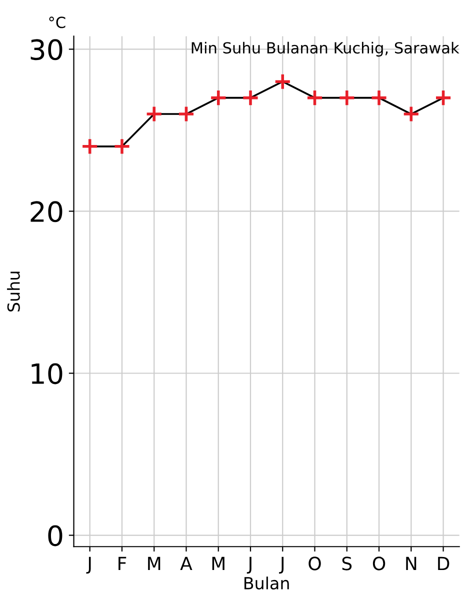  What do you see at coordinates (266, 583) in the screenshot?
I see `x-axis-title: Bulan` at bounding box center [266, 583].